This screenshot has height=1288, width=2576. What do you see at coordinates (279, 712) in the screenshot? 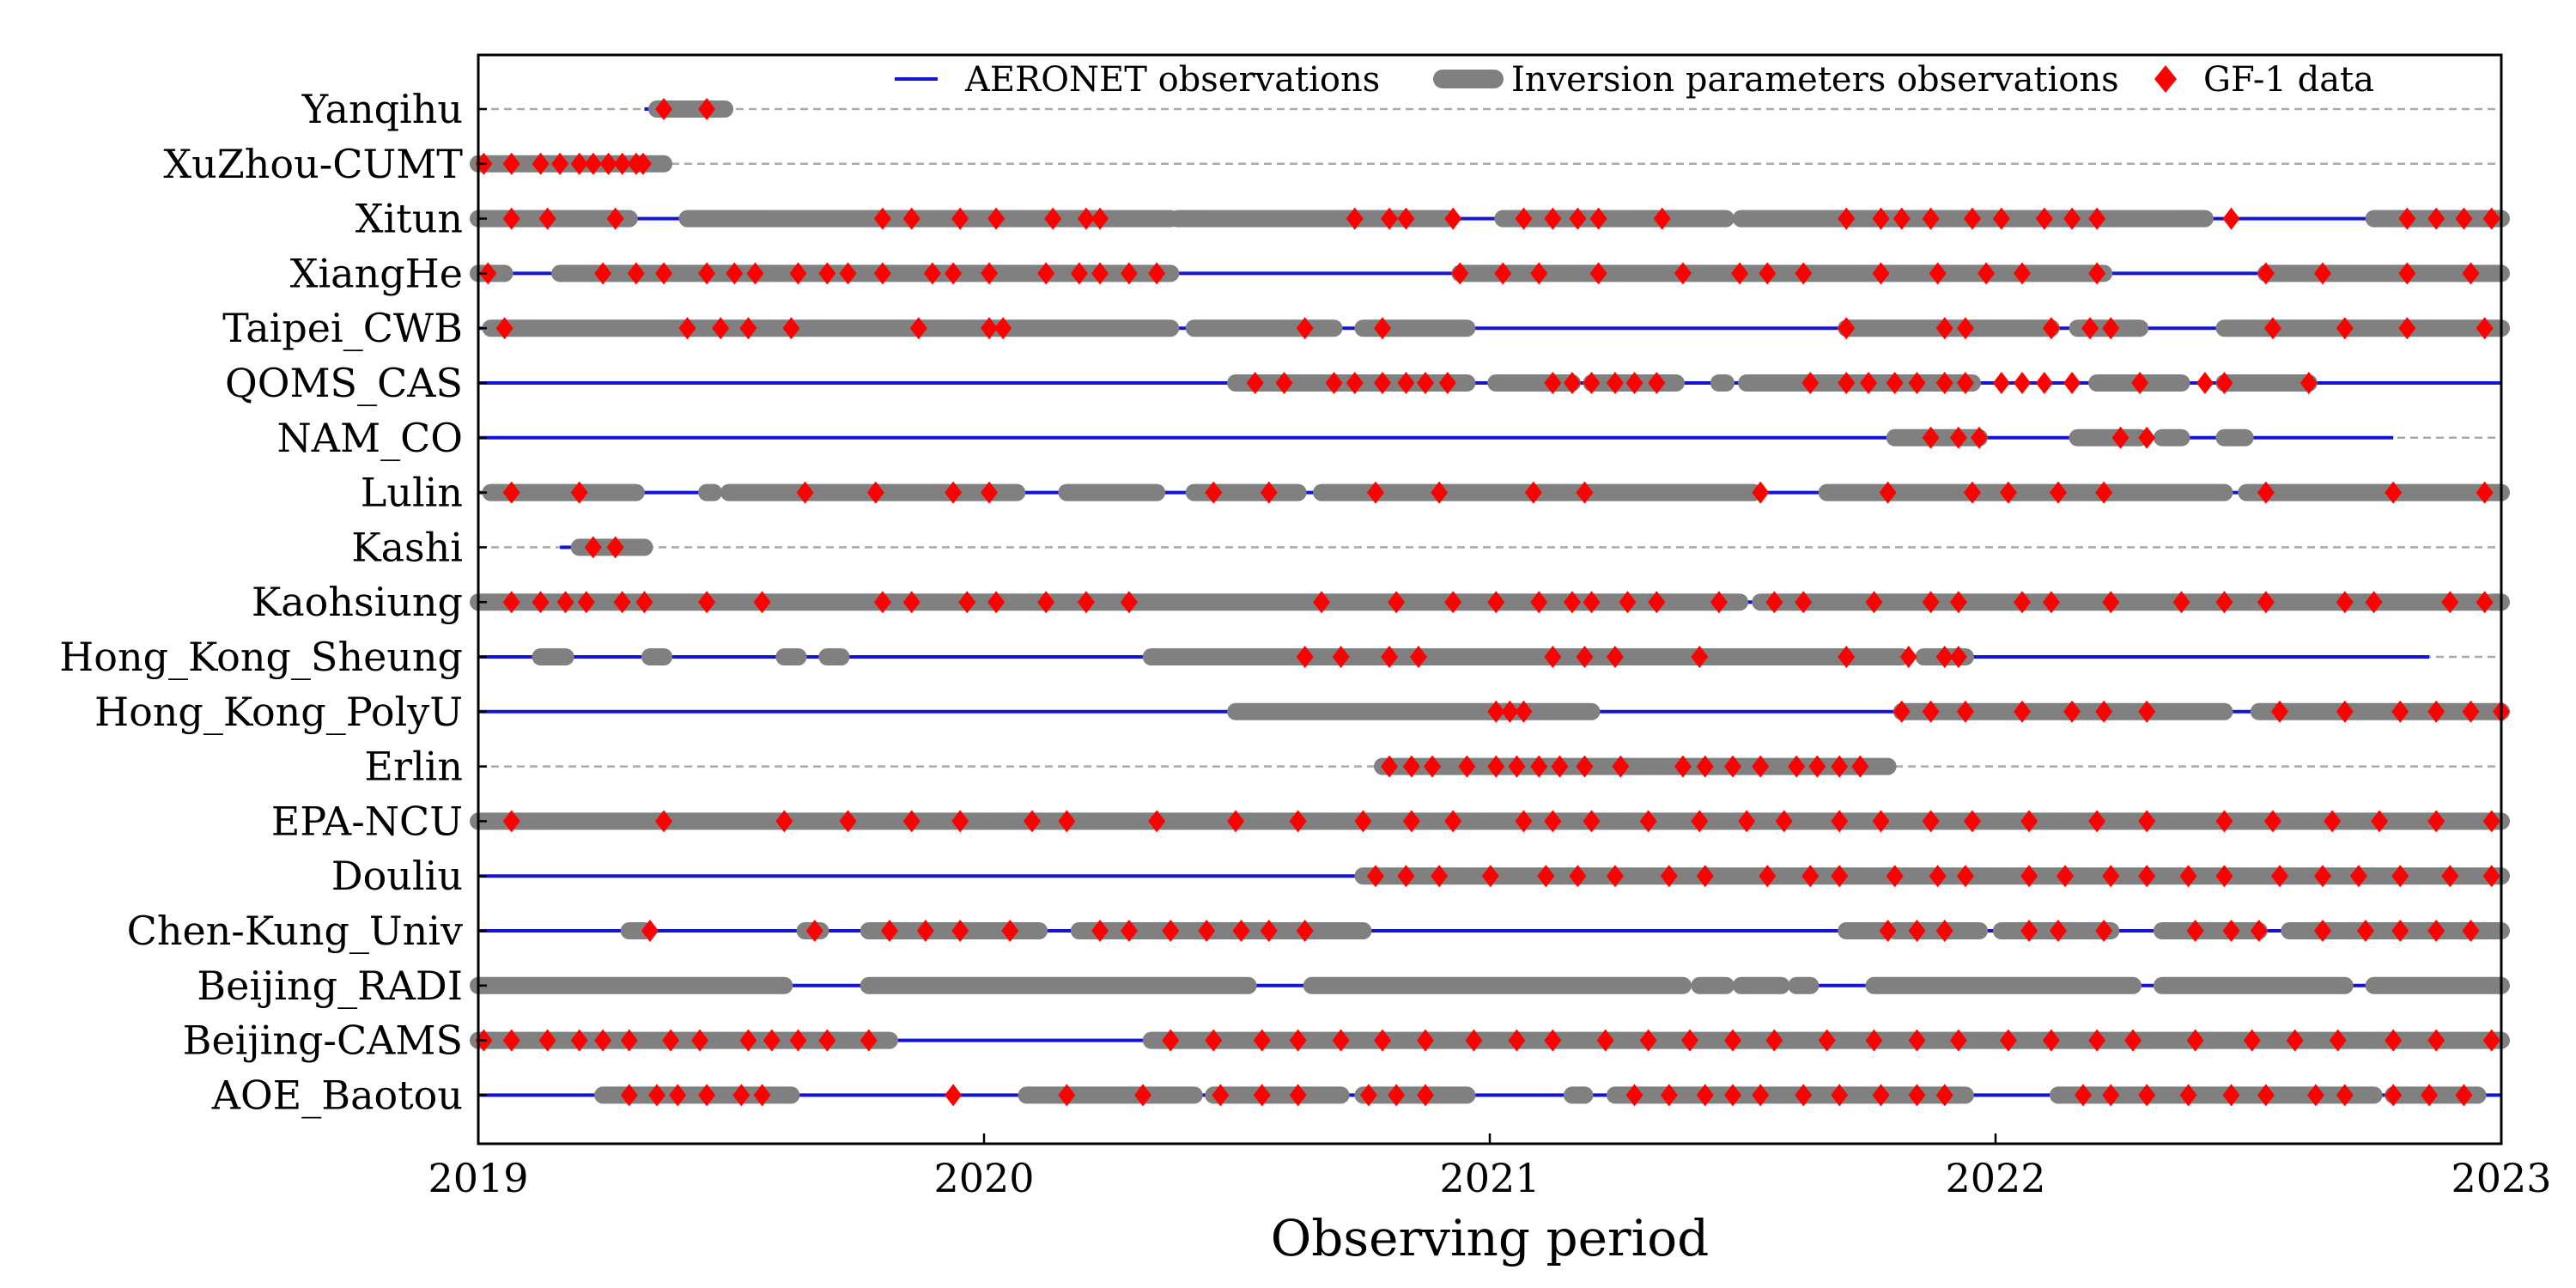
I see `y-tick-label: Hong_Kong_PolyU` at bounding box center [279, 712].